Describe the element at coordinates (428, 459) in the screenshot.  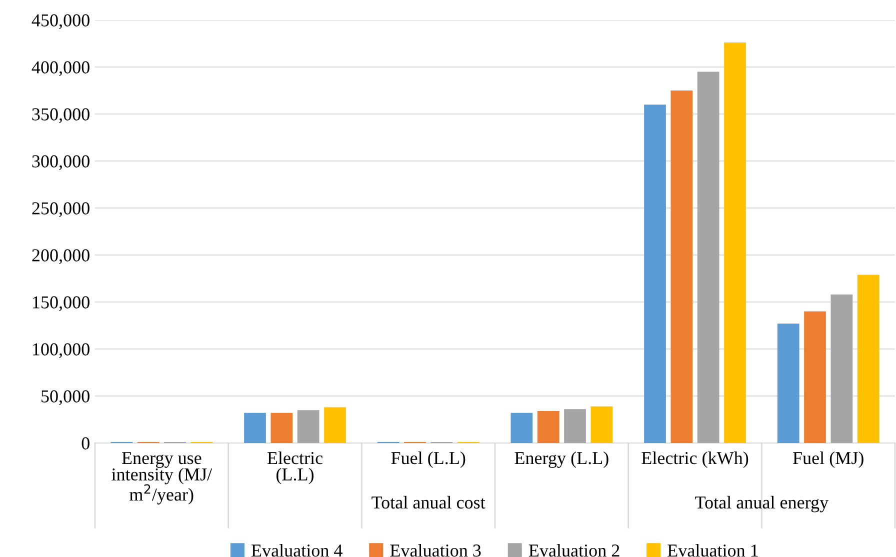
I see `x-tick-label: Fuel (L.L)` at that location.